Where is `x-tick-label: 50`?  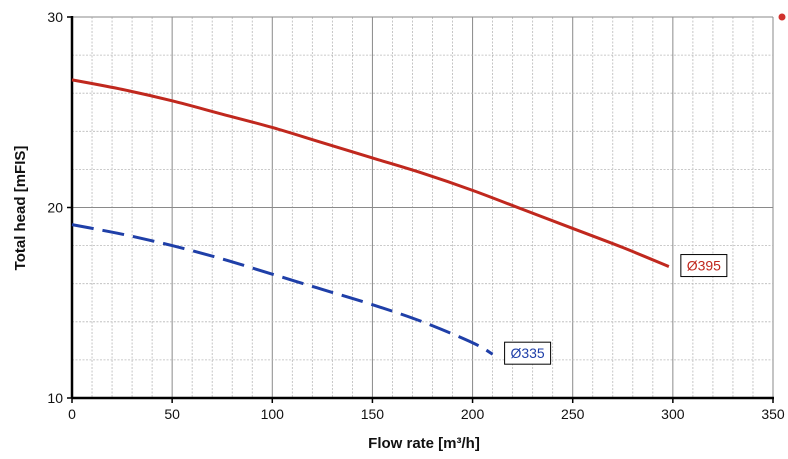 x-tick-label: 50 is located at coordinates (172, 414).